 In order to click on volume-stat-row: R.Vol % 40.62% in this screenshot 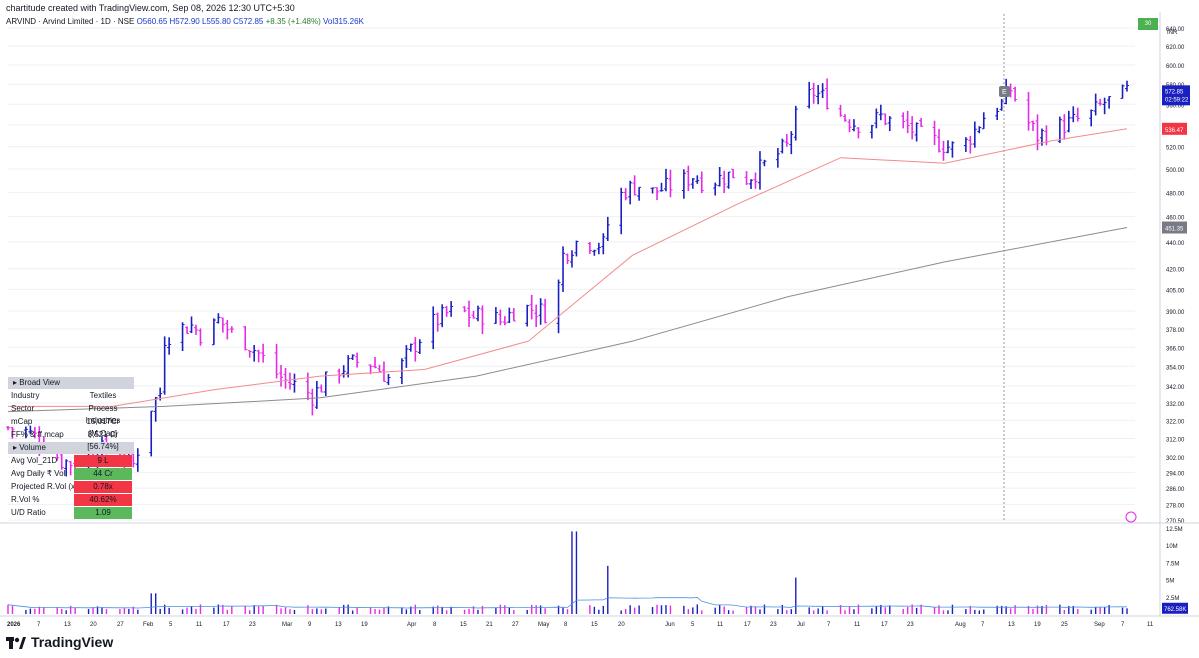, I will do `click(71, 500)`.